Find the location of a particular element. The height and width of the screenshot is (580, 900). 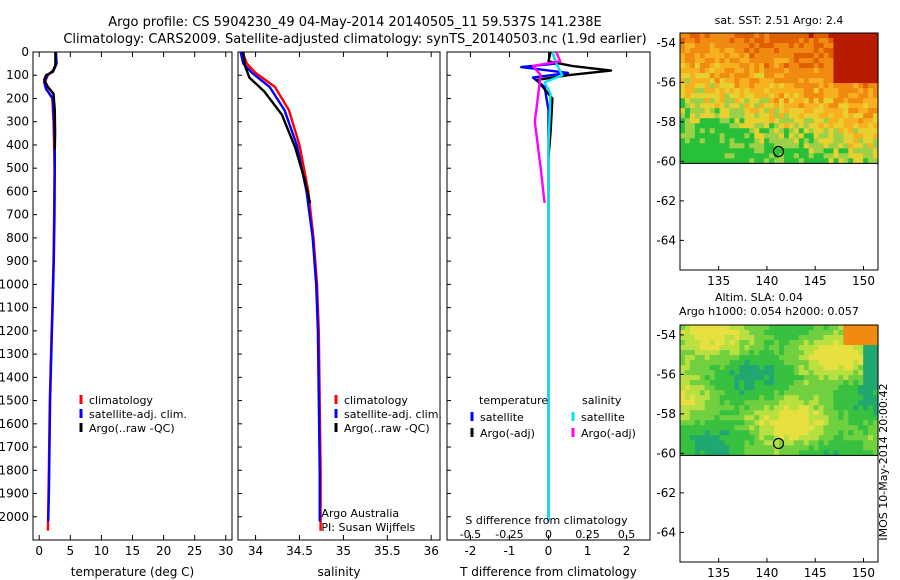

temperature-ytick-label: 100 is located at coordinates (17, 75).